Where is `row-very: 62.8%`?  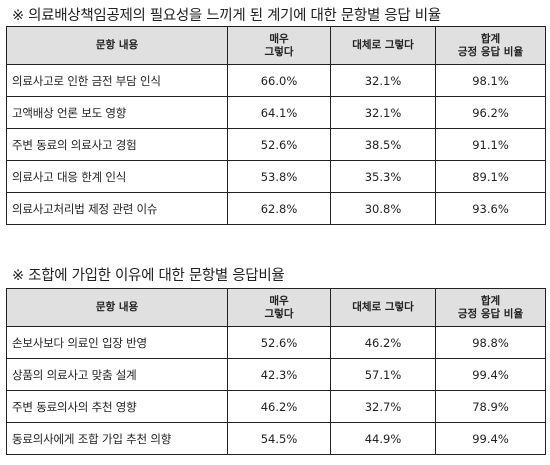 row-very: 62.8% is located at coordinates (279, 208).